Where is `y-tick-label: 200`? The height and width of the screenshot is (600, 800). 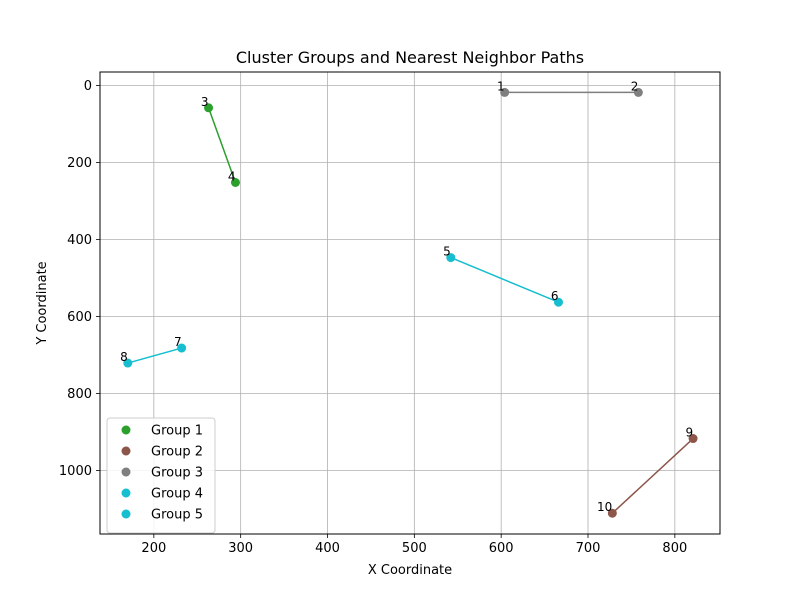
y-tick-label: 200 is located at coordinates (79, 163).